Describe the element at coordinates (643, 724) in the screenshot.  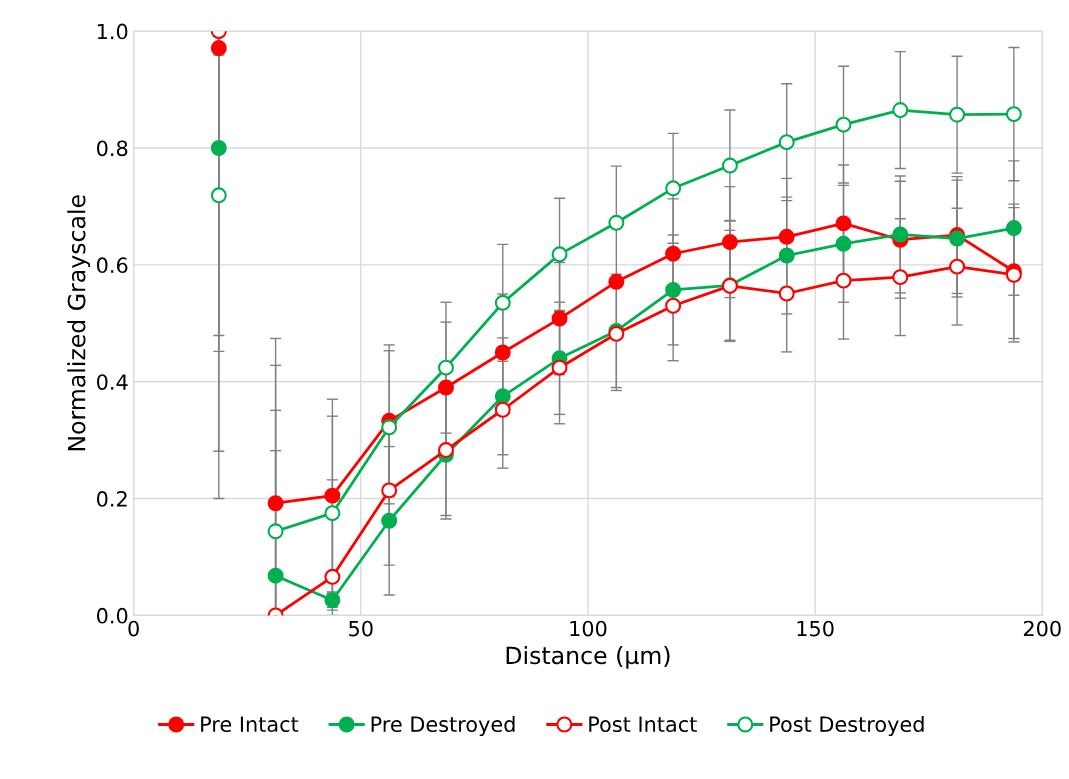
I see `legend-label: Post Intact` at that location.